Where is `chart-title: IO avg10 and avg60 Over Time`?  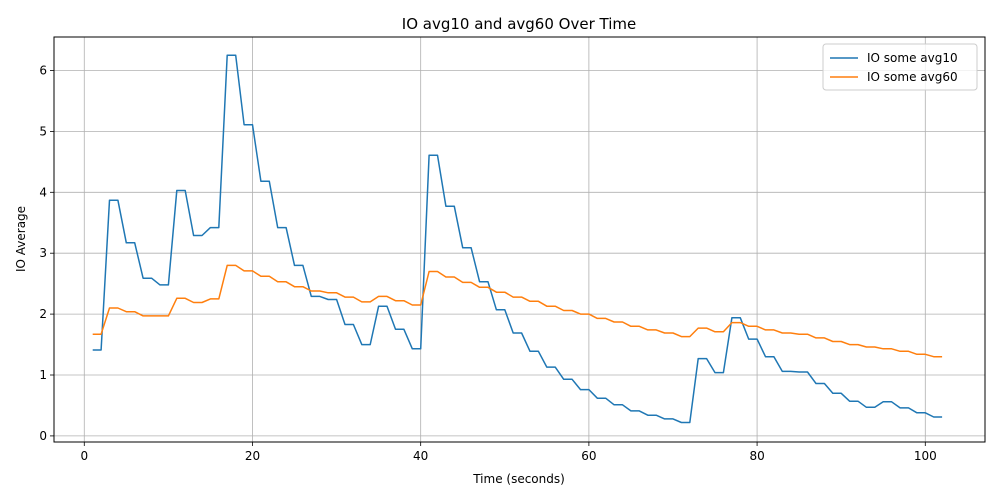 chart-title: IO avg10 and avg60 Over Time is located at coordinates (519, 24).